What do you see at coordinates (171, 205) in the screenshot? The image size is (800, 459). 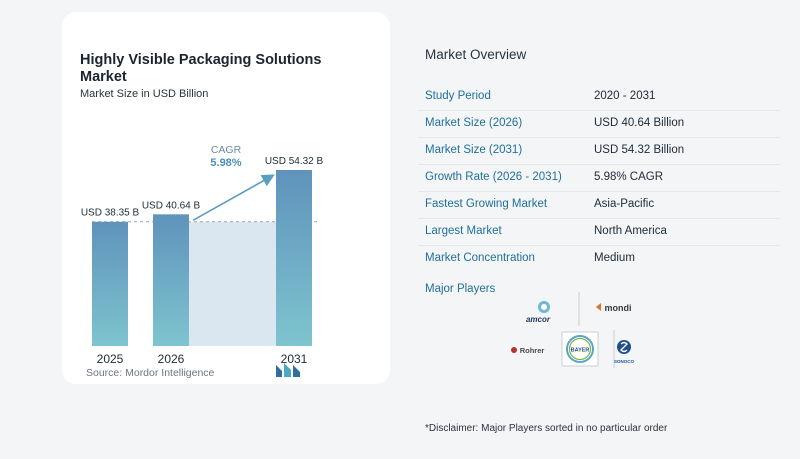 I see `bar-value-label-2026: USD 40.64 B` at bounding box center [171, 205].